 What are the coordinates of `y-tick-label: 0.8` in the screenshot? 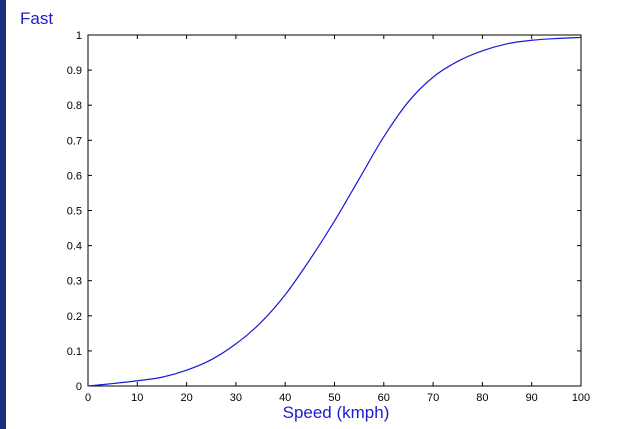 It's located at (74, 106).